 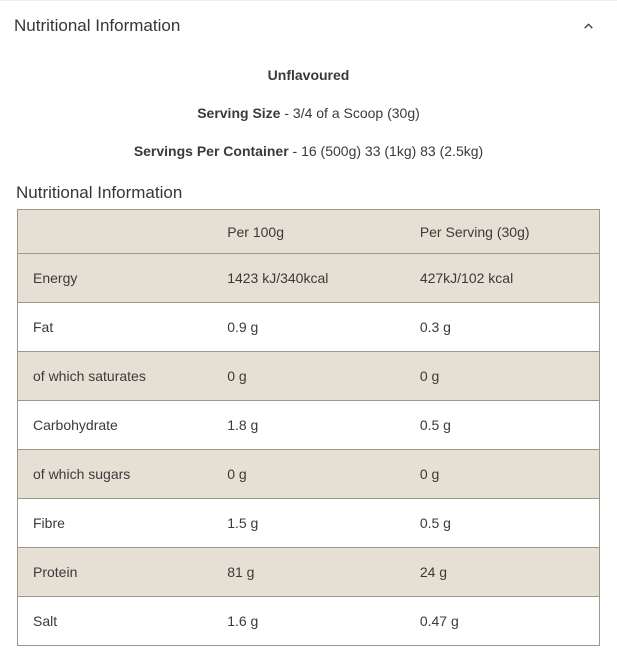 I want to click on row-label: Salt, so click(x=45, y=621).